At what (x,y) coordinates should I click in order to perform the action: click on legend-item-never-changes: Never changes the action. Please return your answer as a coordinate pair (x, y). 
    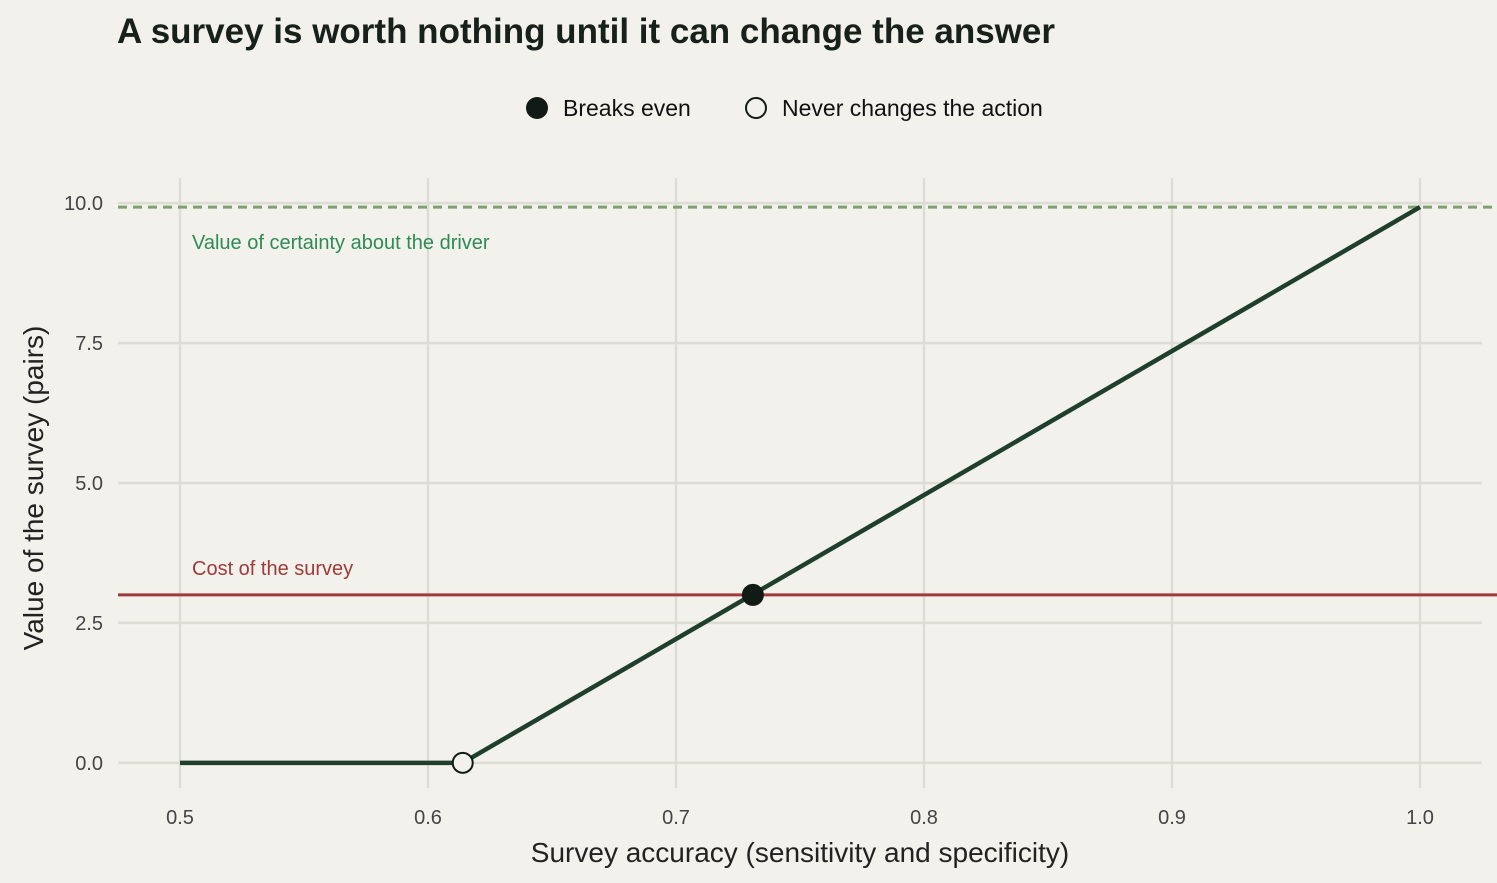
    Looking at the image, I should click on (894, 108).